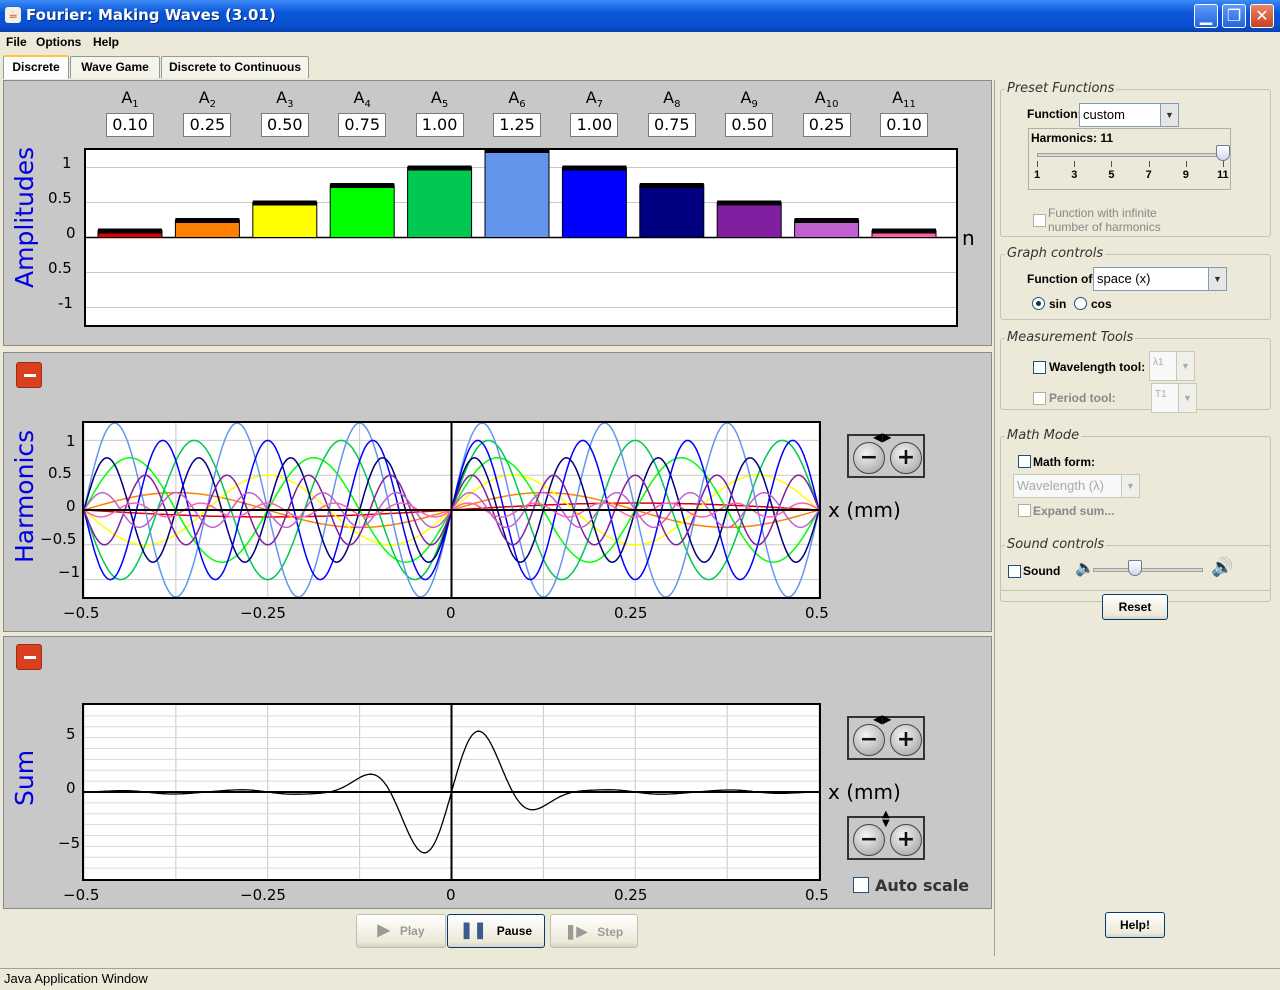  I want to click on amplitude-label-6: A6, so click(517, 99).